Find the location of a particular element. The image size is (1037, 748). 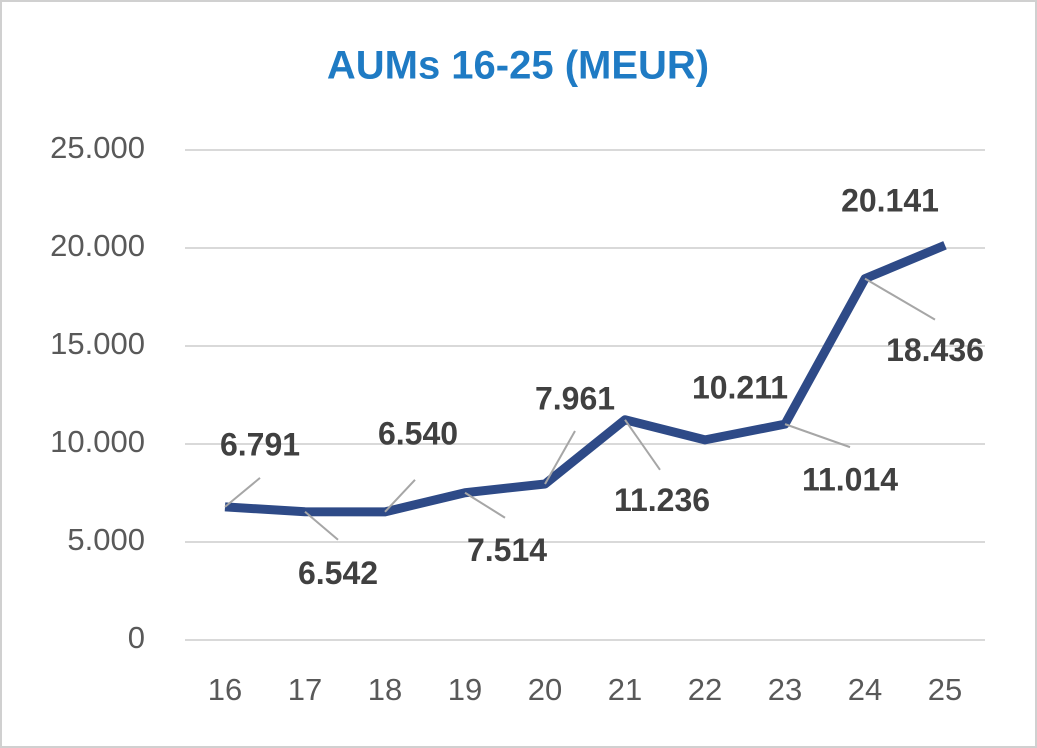

data-label: 20.141 is located at coordinates (890, 201).